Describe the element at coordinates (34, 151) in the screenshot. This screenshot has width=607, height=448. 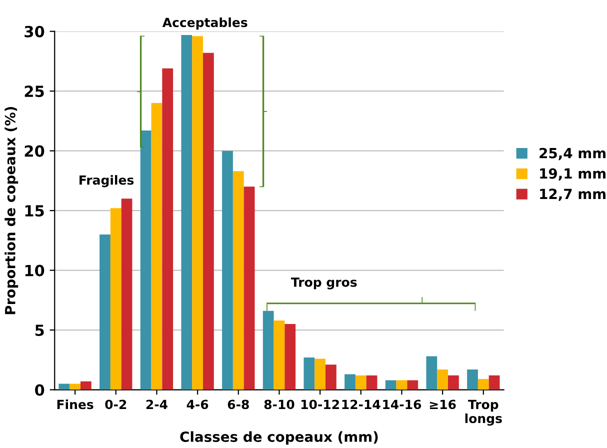
I see `y-tick-label: 20` at that location.